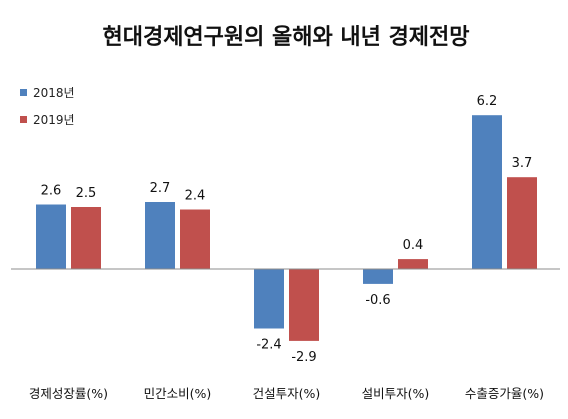  I want to click on bar-series1-cat2, so click(304, 305).